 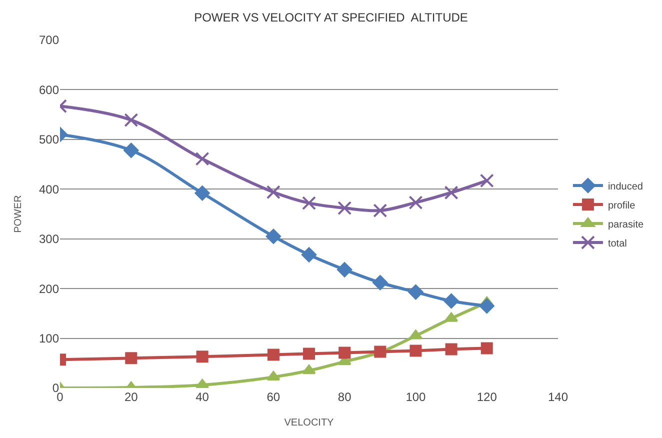 What do you see at coordinates (49, 289) in the screenshot?
I see `y-tick-label: 200` at bounding box center [49, 289].